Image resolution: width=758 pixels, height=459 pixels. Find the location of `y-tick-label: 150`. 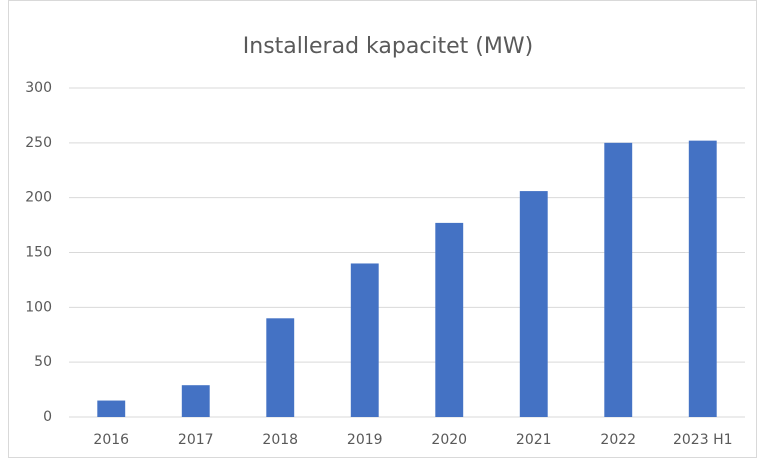

y-tick-label: 150 is located at coordinates (38, 253).